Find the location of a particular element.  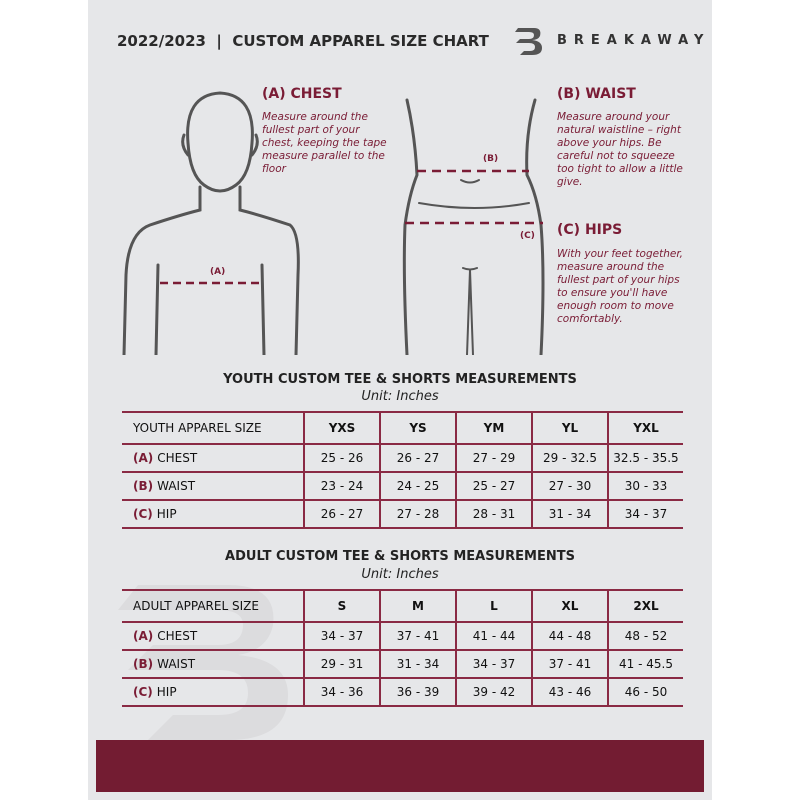

cell: 41 - 45.5 is located at coordinates (645, 664).